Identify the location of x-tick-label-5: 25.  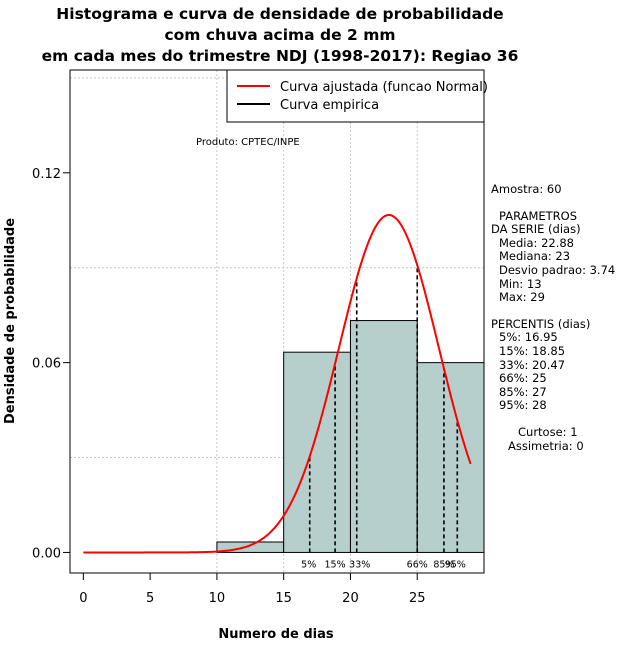
(417, 598).